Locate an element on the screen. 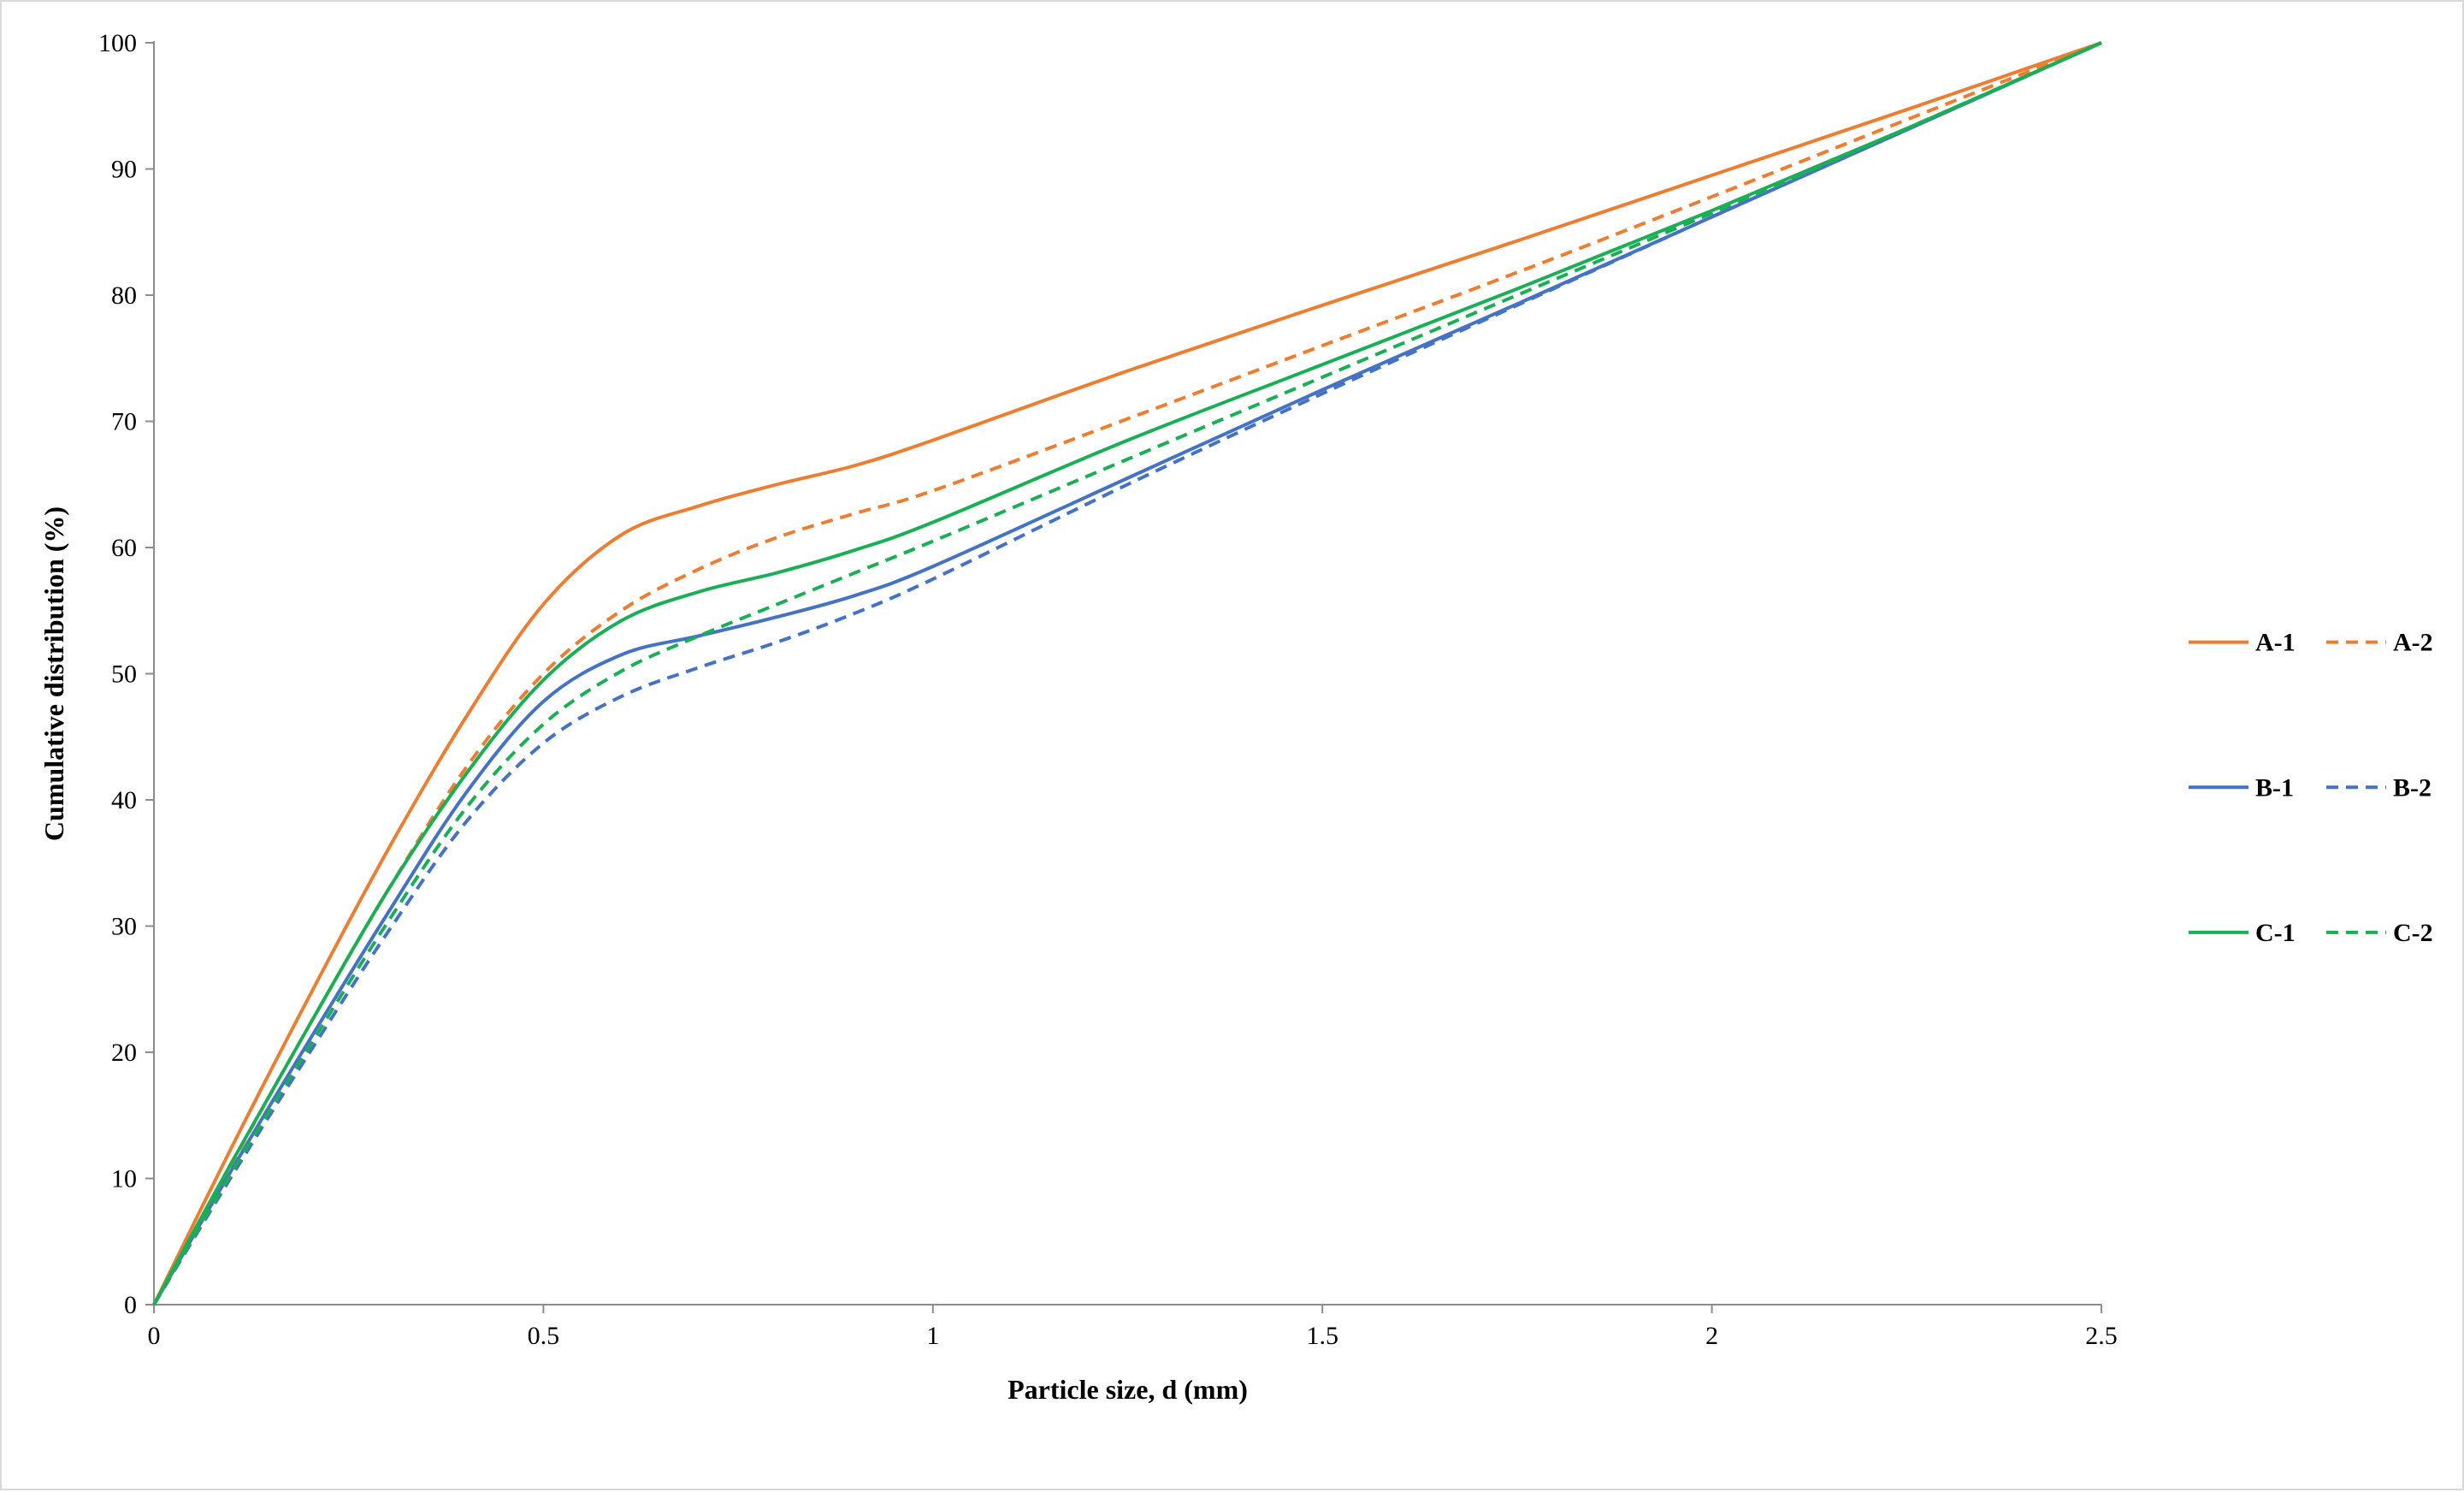 The width and height of the screenshot is (2464, 1492). y-tick-label: 70 is located at coordinates (124, 422).